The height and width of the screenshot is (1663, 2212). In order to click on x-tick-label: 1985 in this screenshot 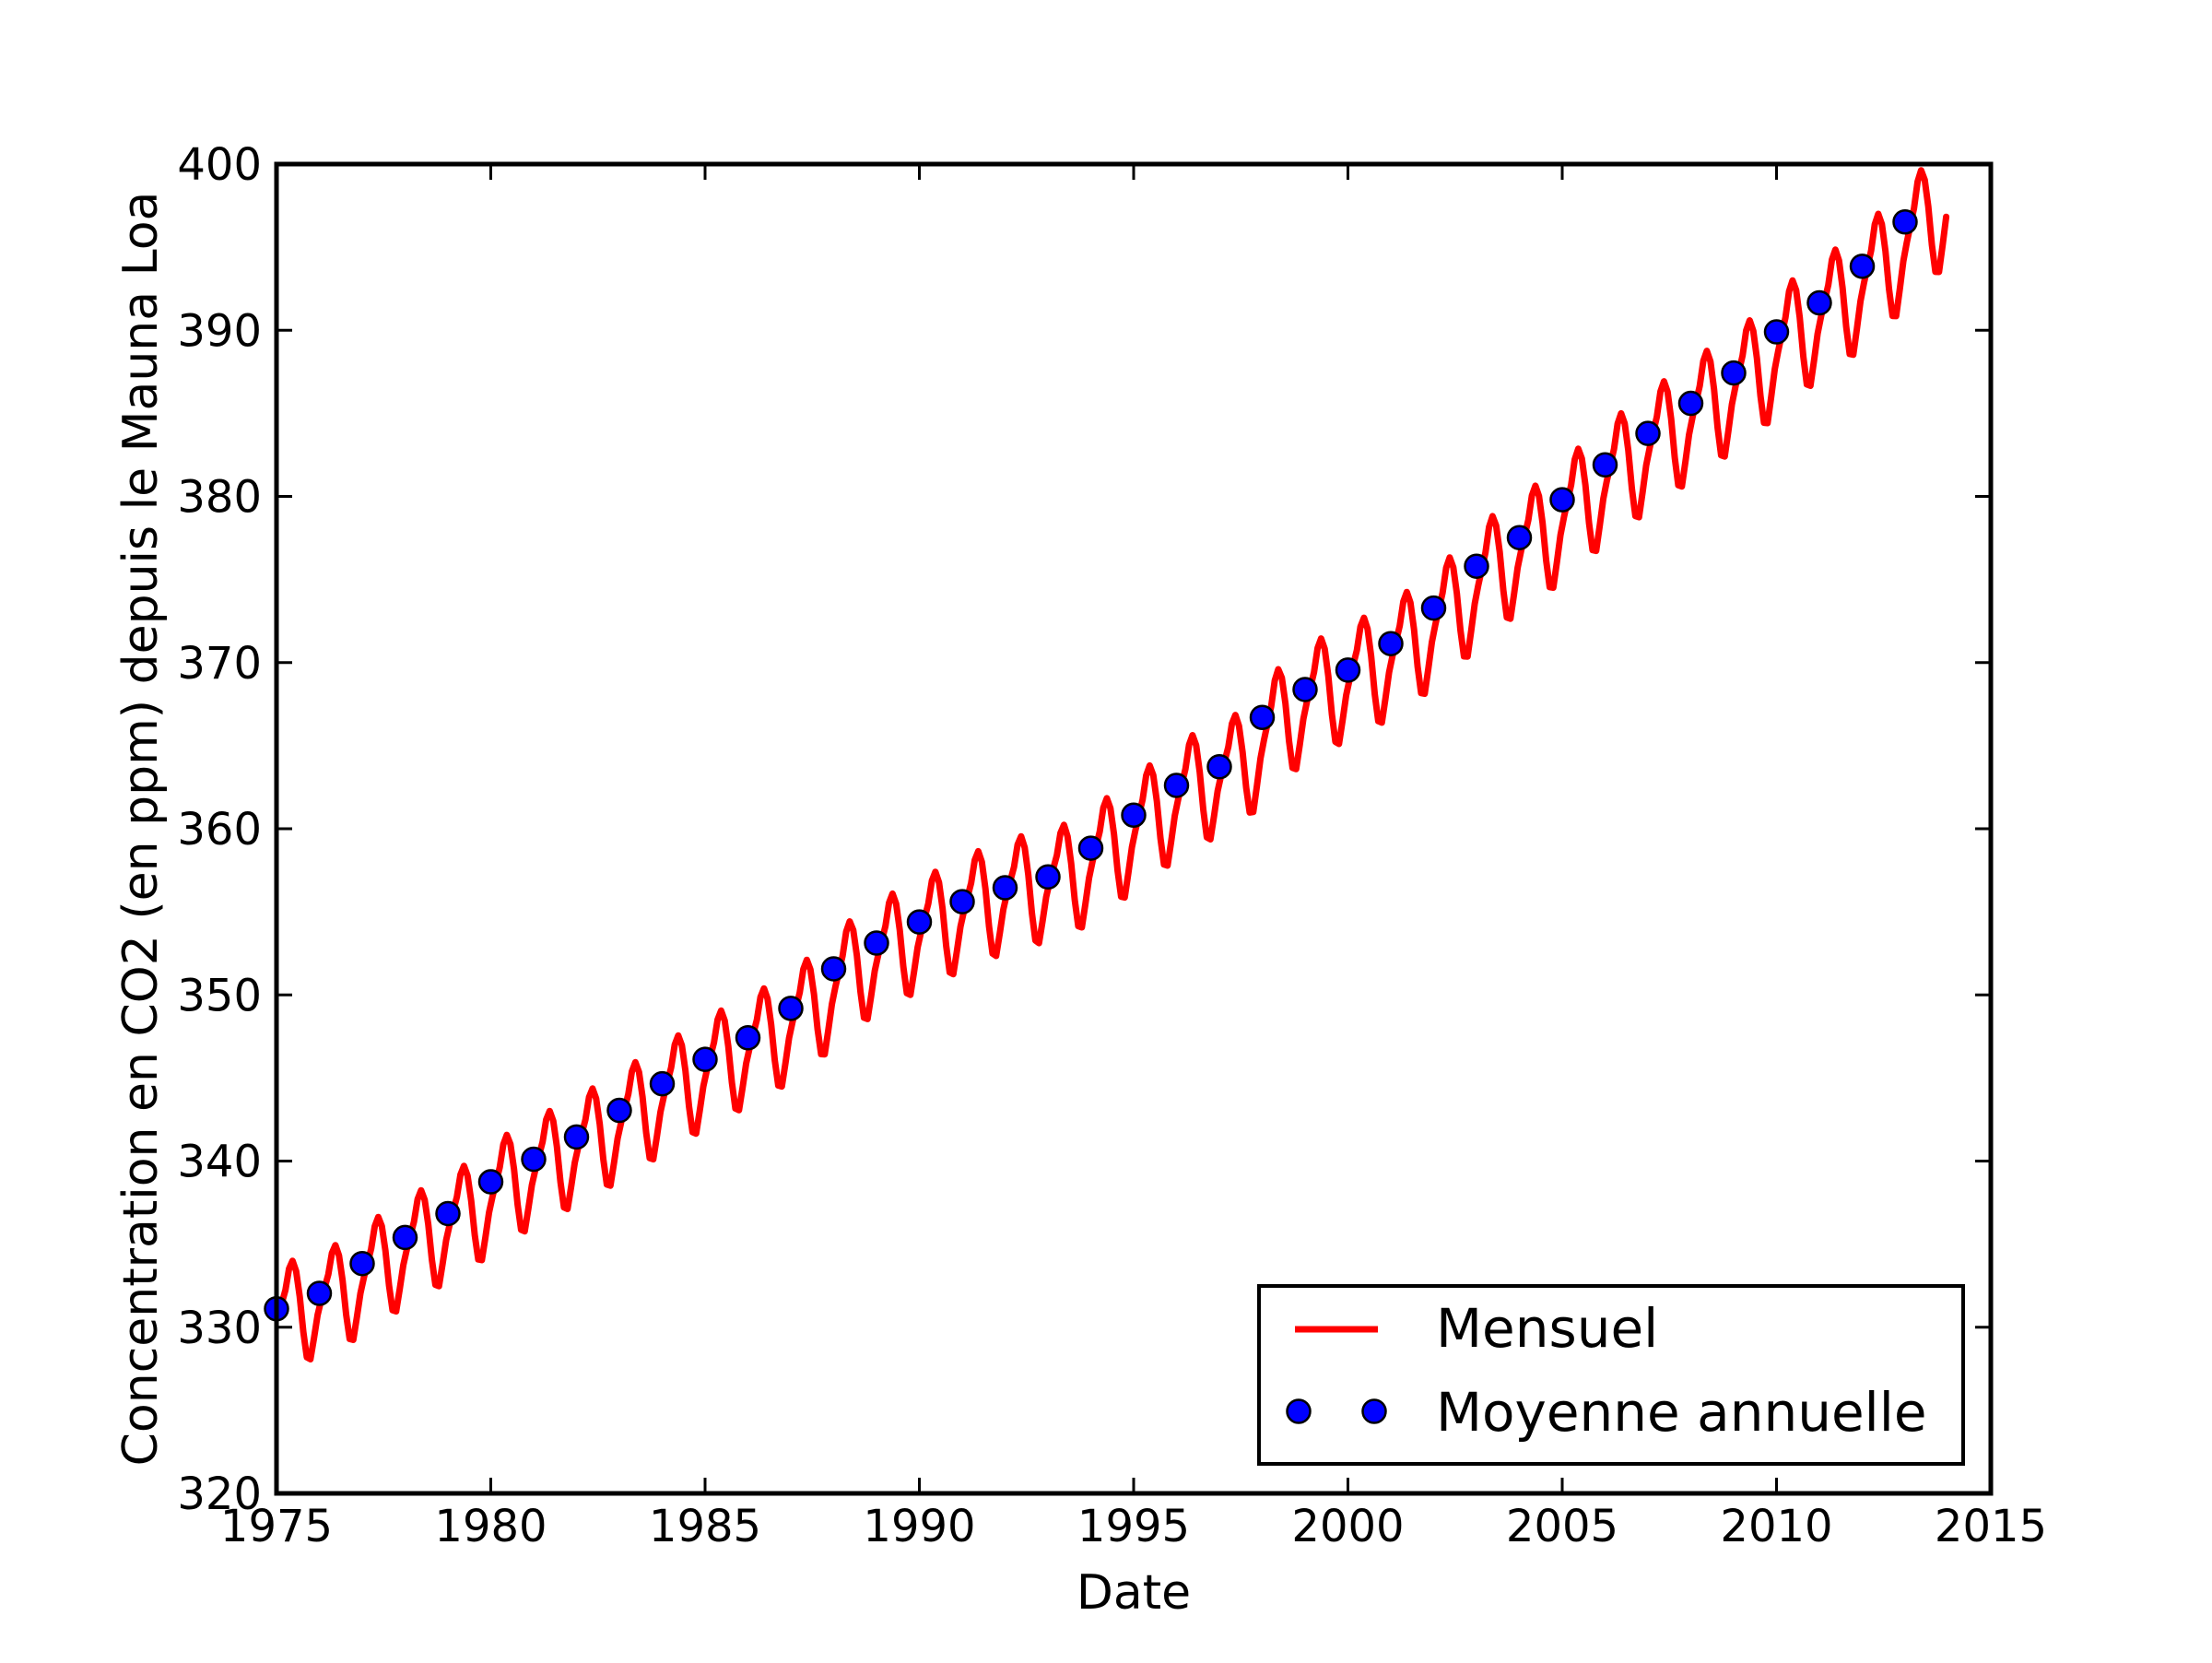, I will do `click(705, 1526)`.